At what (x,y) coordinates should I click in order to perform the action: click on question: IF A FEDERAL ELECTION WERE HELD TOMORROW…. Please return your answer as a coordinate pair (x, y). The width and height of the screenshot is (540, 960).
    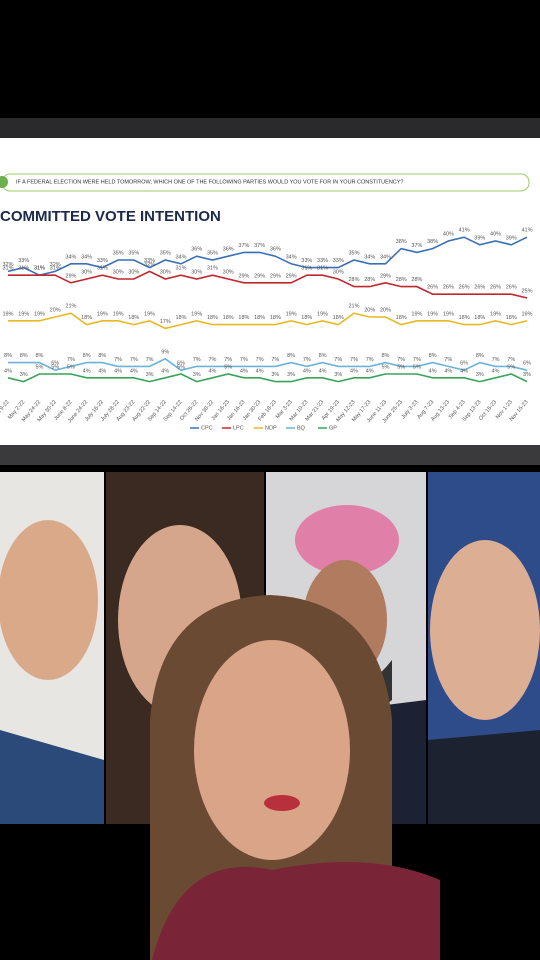
    Looking at the image, I should click on (210, 182).